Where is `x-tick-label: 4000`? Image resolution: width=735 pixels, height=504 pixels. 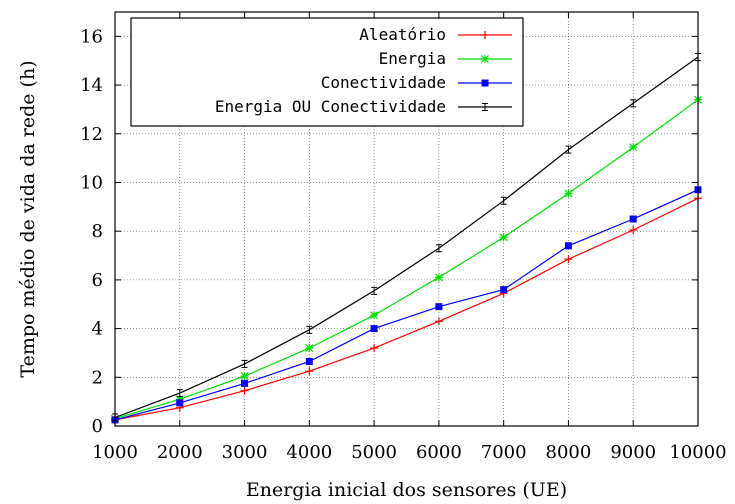
x-tick-label: 4000 is located at coordinates (309, 452).